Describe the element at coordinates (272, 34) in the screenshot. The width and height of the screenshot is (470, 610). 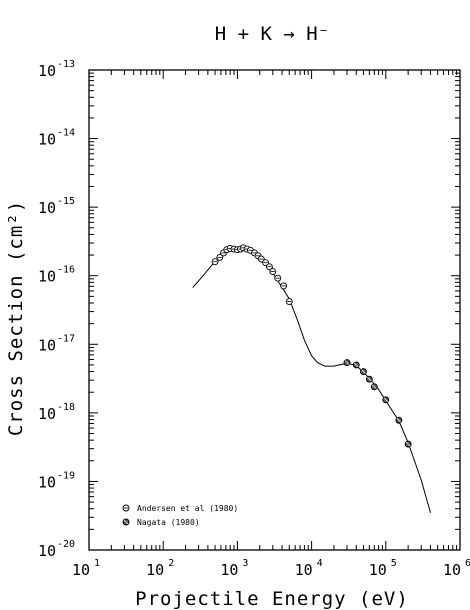
I see `chart-title: H + K → H⁻` at that location.